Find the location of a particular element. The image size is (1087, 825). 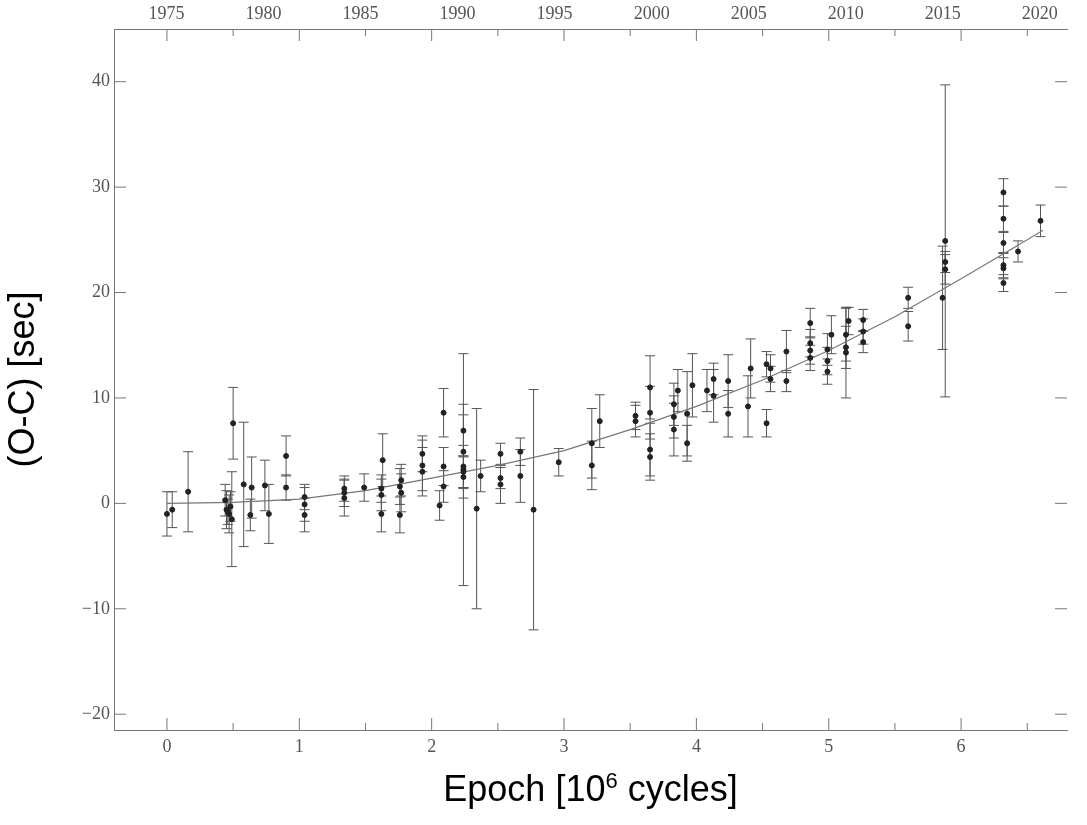

x-tick-label: 2 is located at coordinates (432, 745).